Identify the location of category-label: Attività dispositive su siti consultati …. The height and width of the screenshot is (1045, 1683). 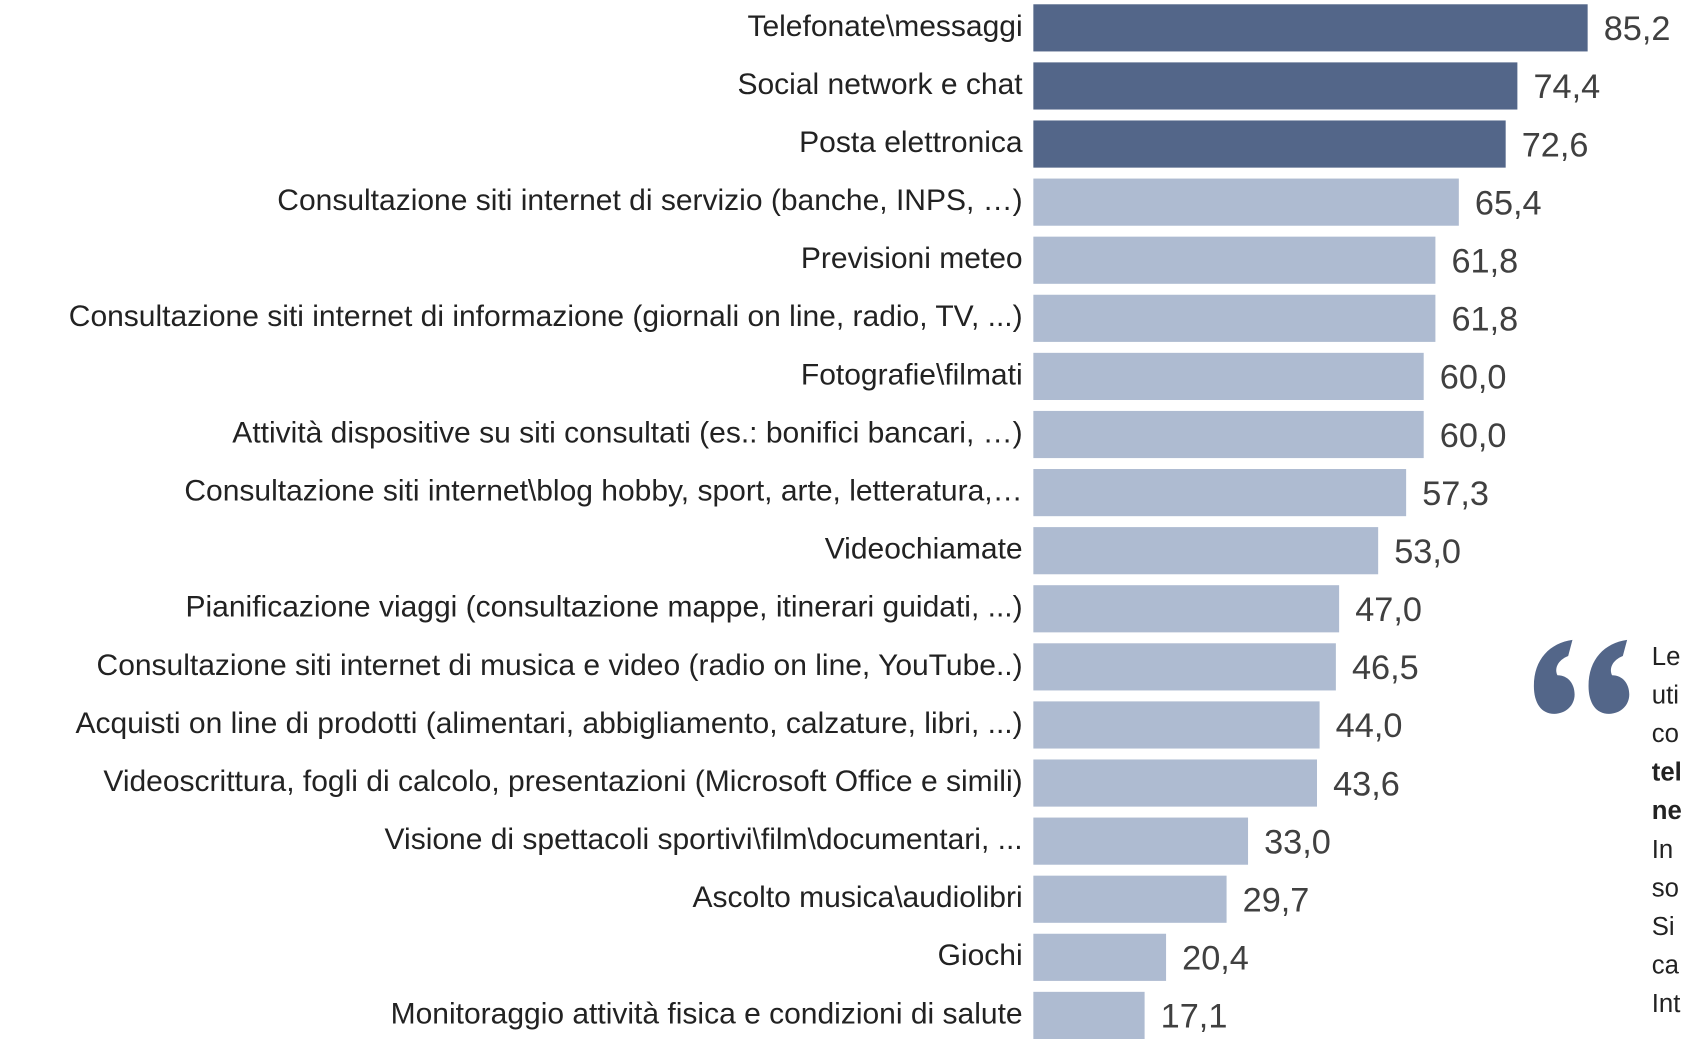
(627, 432).